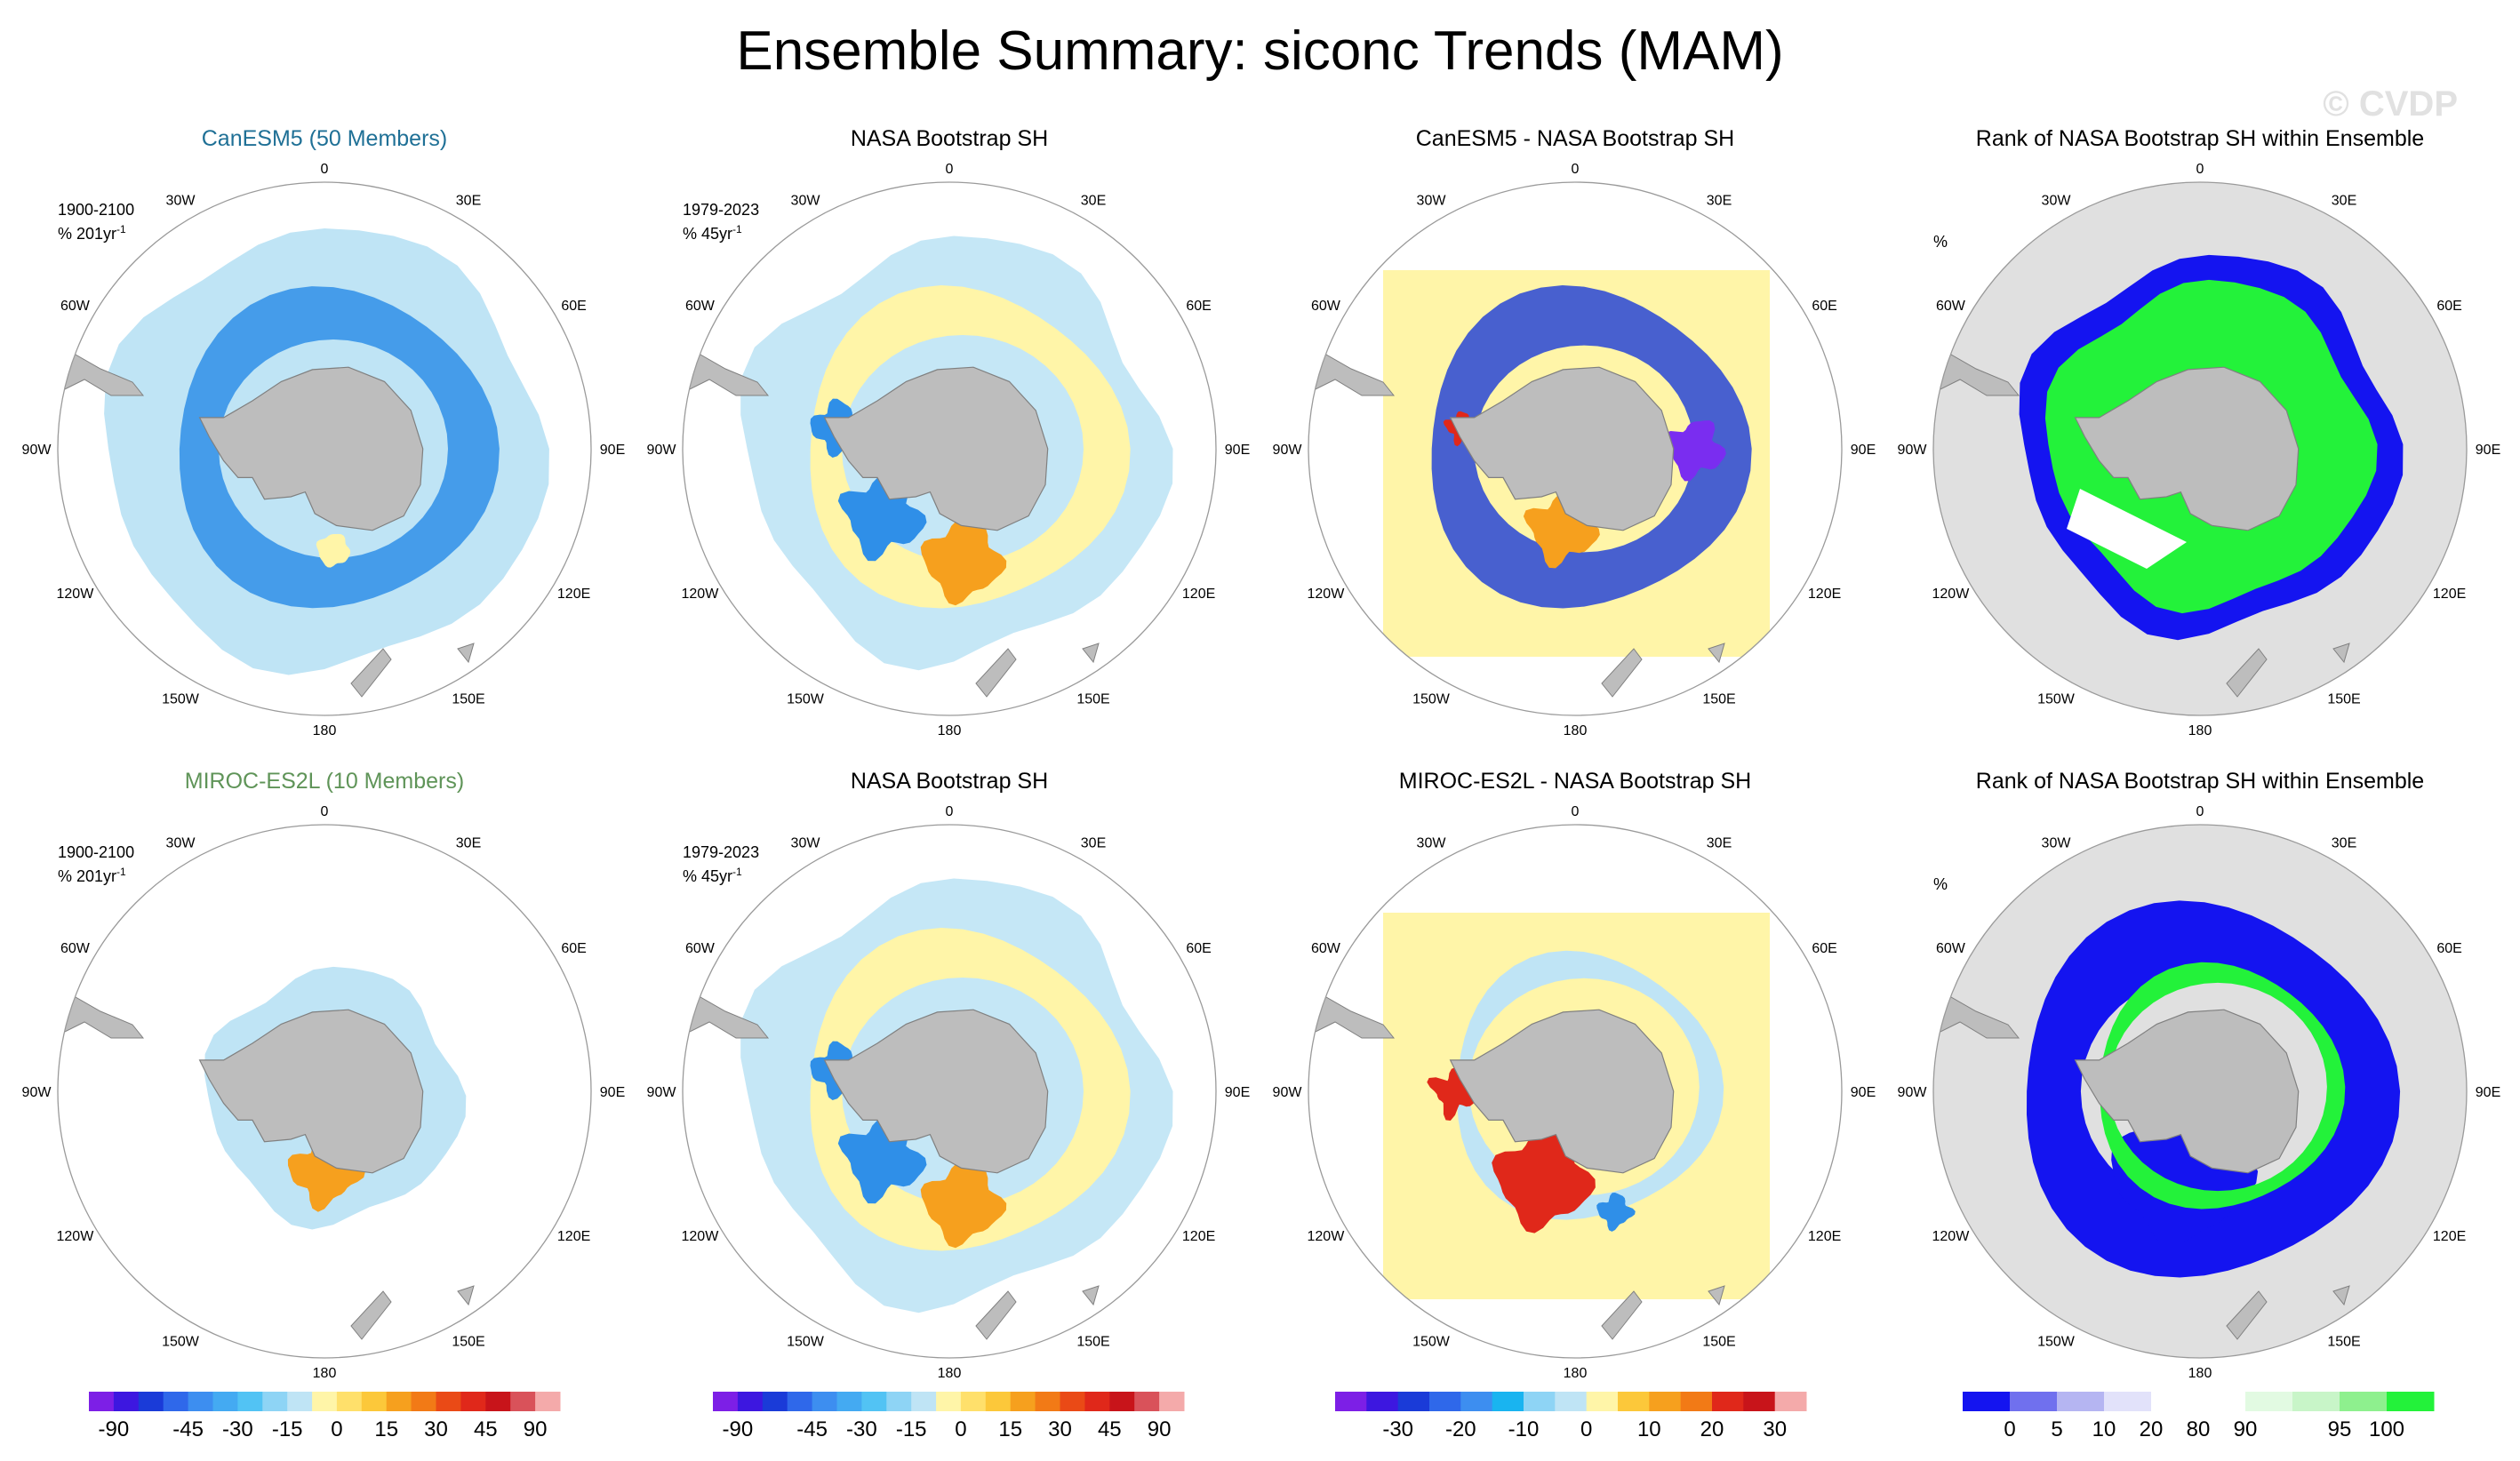 This screenshot has height=1461, width=2520. Describe the element at coordinates (96, 232) in the screenshot. I see `units-label: % 201yr-1` at that location.